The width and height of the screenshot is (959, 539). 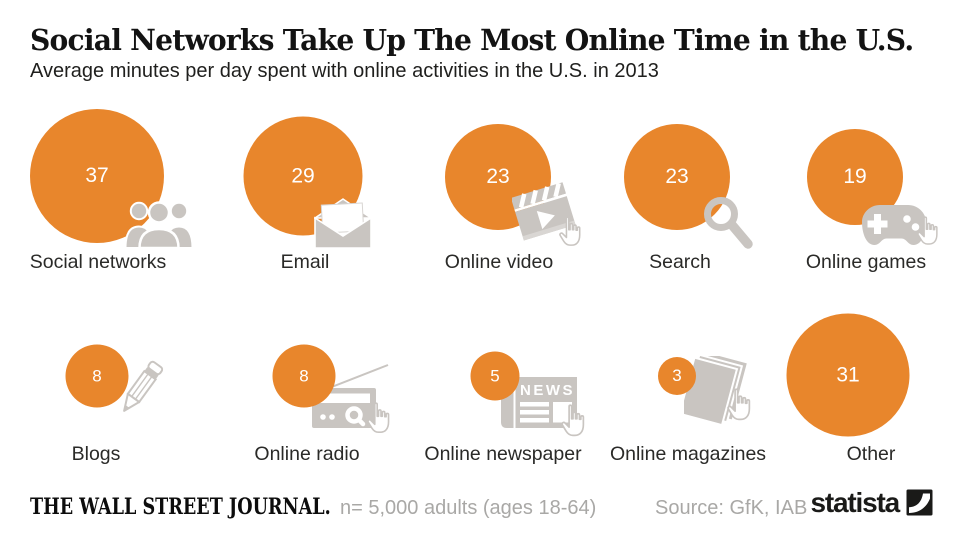 I want to click on source-note: Source: GfK, IAB, so click(x=731, y=508).